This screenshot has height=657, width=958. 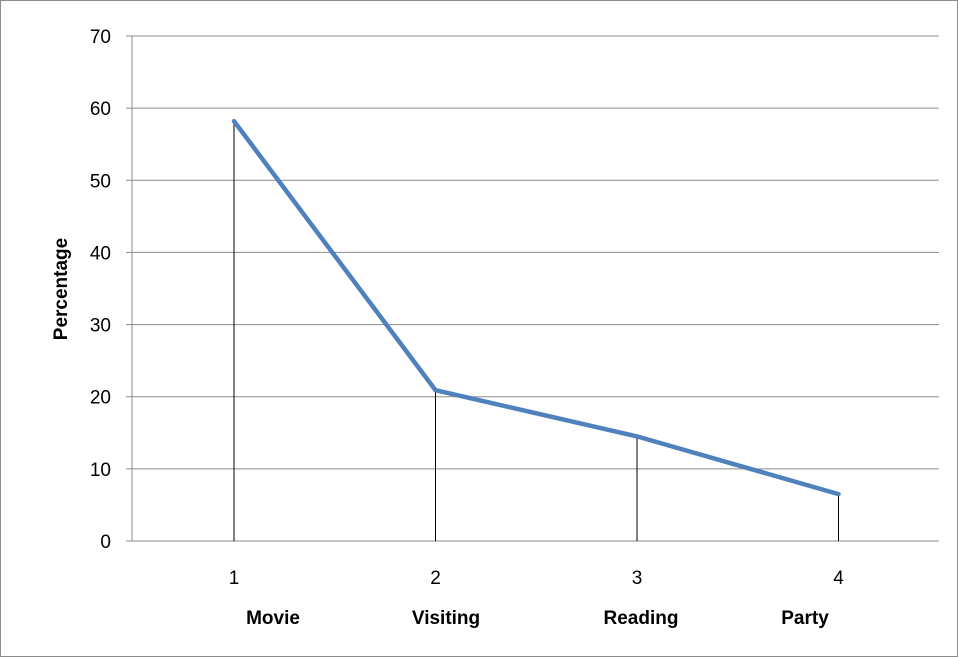 I want to click on y-tick-labels: 0 10 20 30 40 50 60 70, so click(x=100, y=290).